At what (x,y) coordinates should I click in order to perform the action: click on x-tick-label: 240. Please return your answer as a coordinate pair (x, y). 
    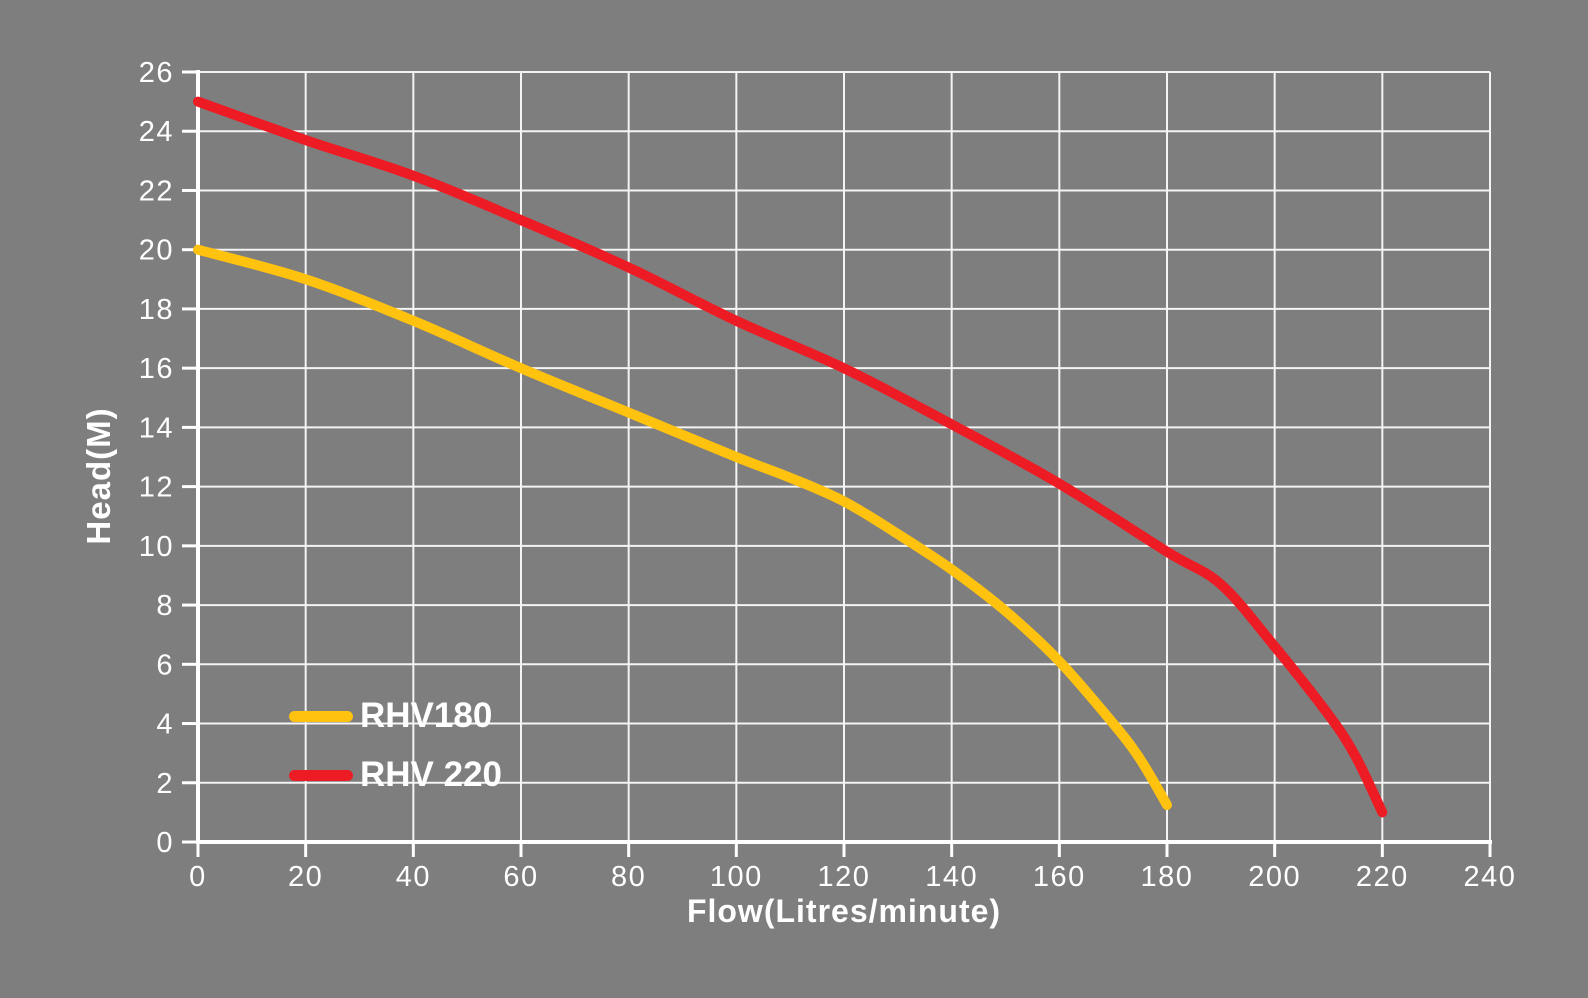
    Looking at the image, I should click on (1490, 877).